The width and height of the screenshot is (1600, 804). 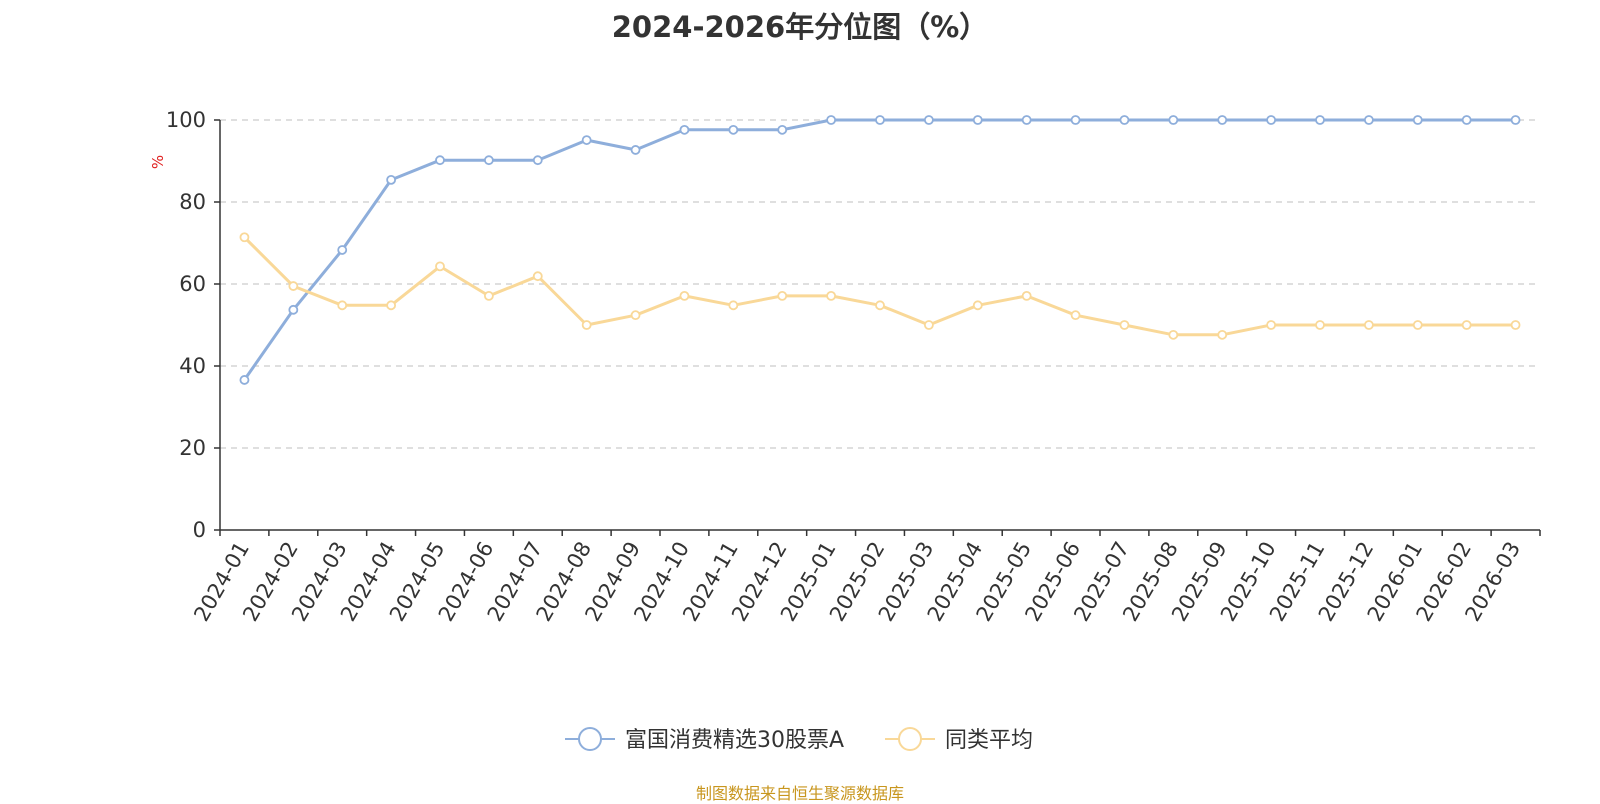 I want to click on y-axis-label: %, so click(x=158, y=162).